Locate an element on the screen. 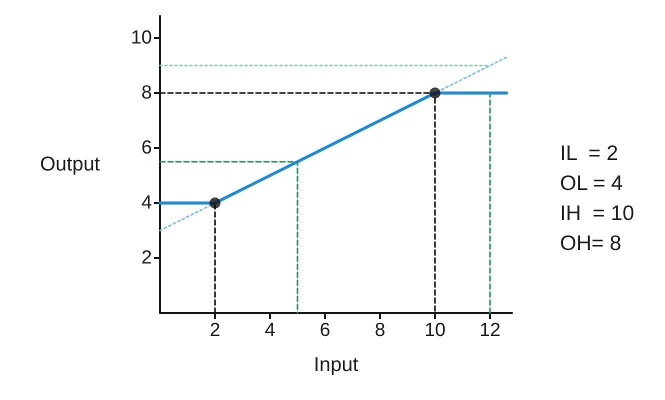 The image size is (665, 400). y-tick-label: 2 is located at coordinates (146, 258).